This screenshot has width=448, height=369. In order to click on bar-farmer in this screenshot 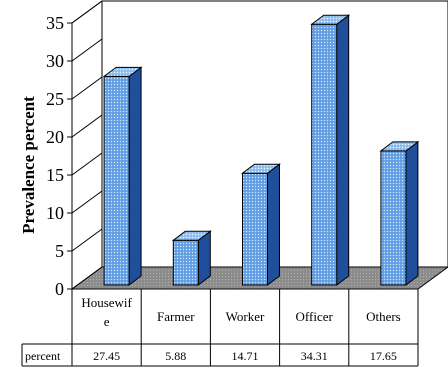, I will do `click(191, 258)`.